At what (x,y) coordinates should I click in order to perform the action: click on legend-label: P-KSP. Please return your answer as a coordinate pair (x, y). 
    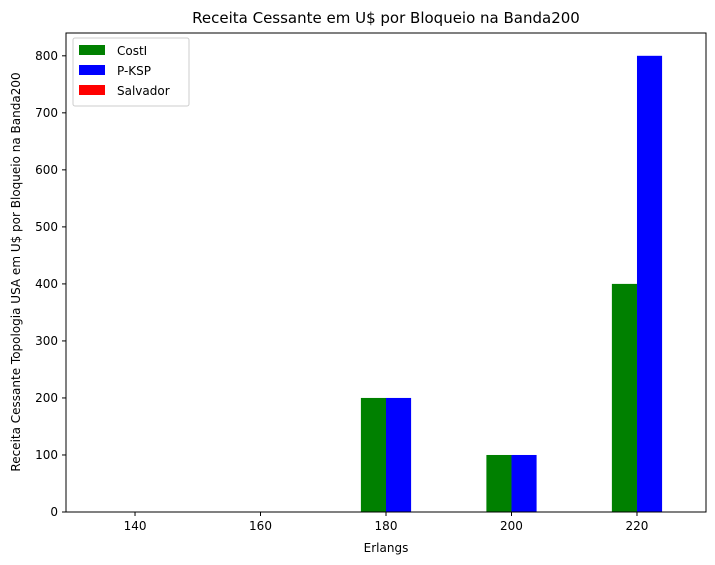
    Looking at the image, I should click on (134, 71).